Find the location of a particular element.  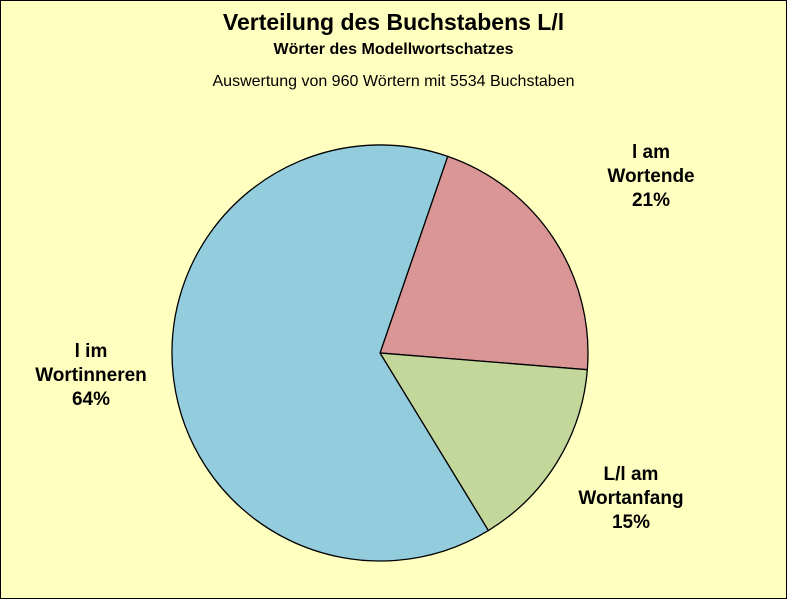

slice-label-wortende: l am Wortende 21% is located at coordinates (651, 177).